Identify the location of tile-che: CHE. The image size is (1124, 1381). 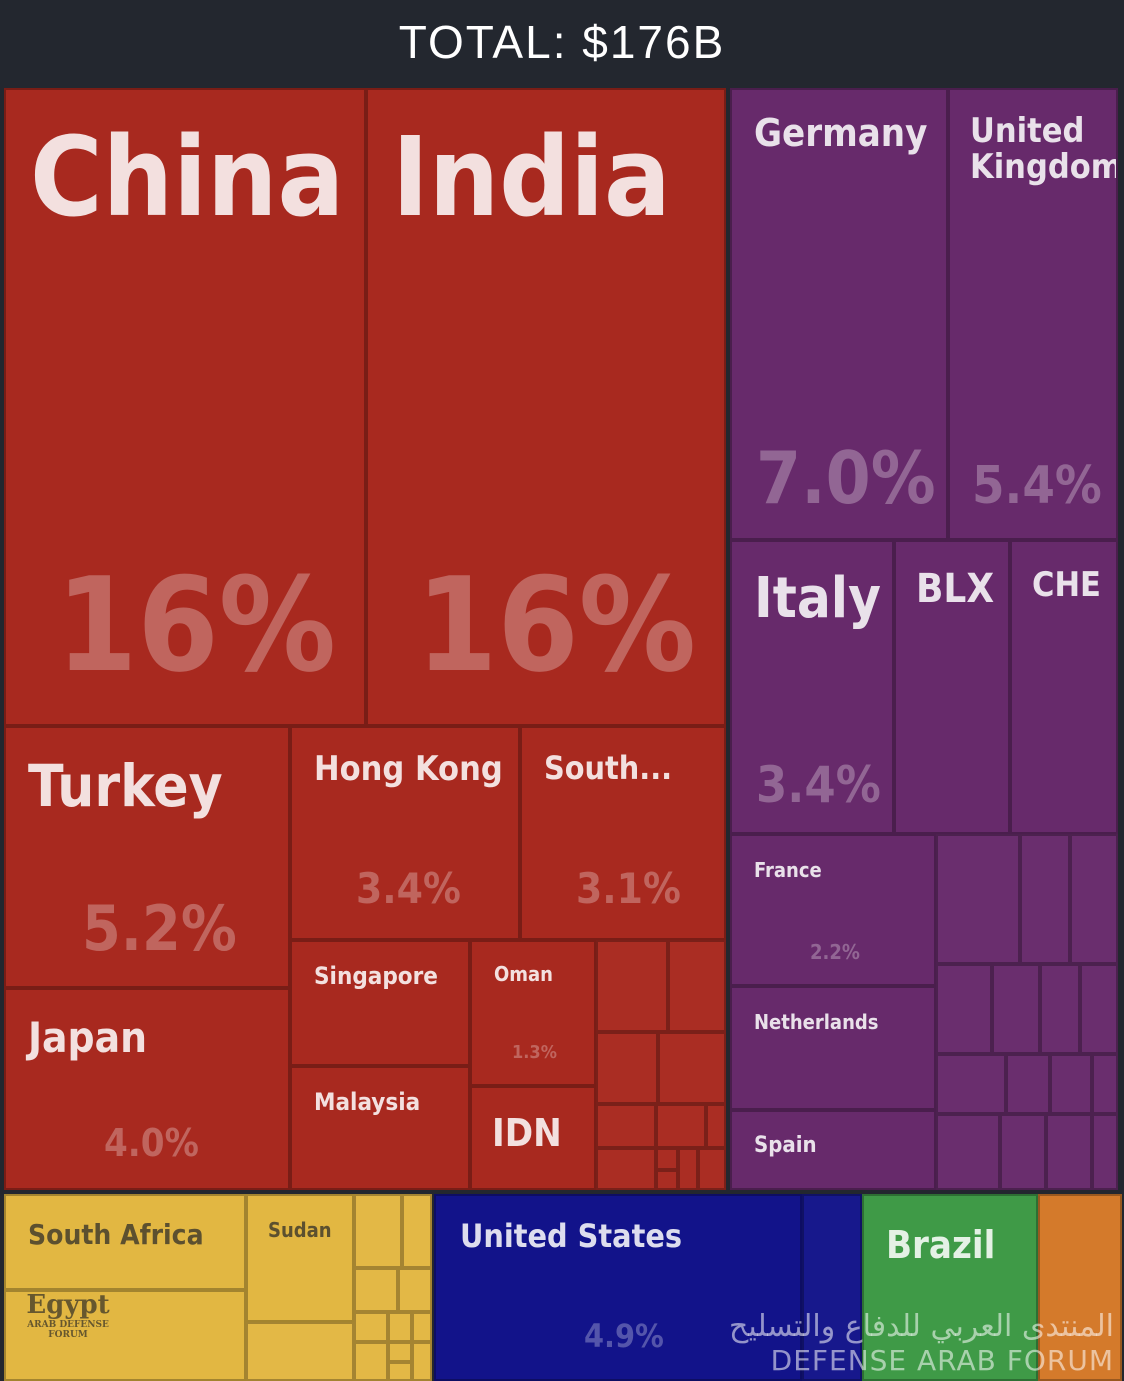
(1064, 687).